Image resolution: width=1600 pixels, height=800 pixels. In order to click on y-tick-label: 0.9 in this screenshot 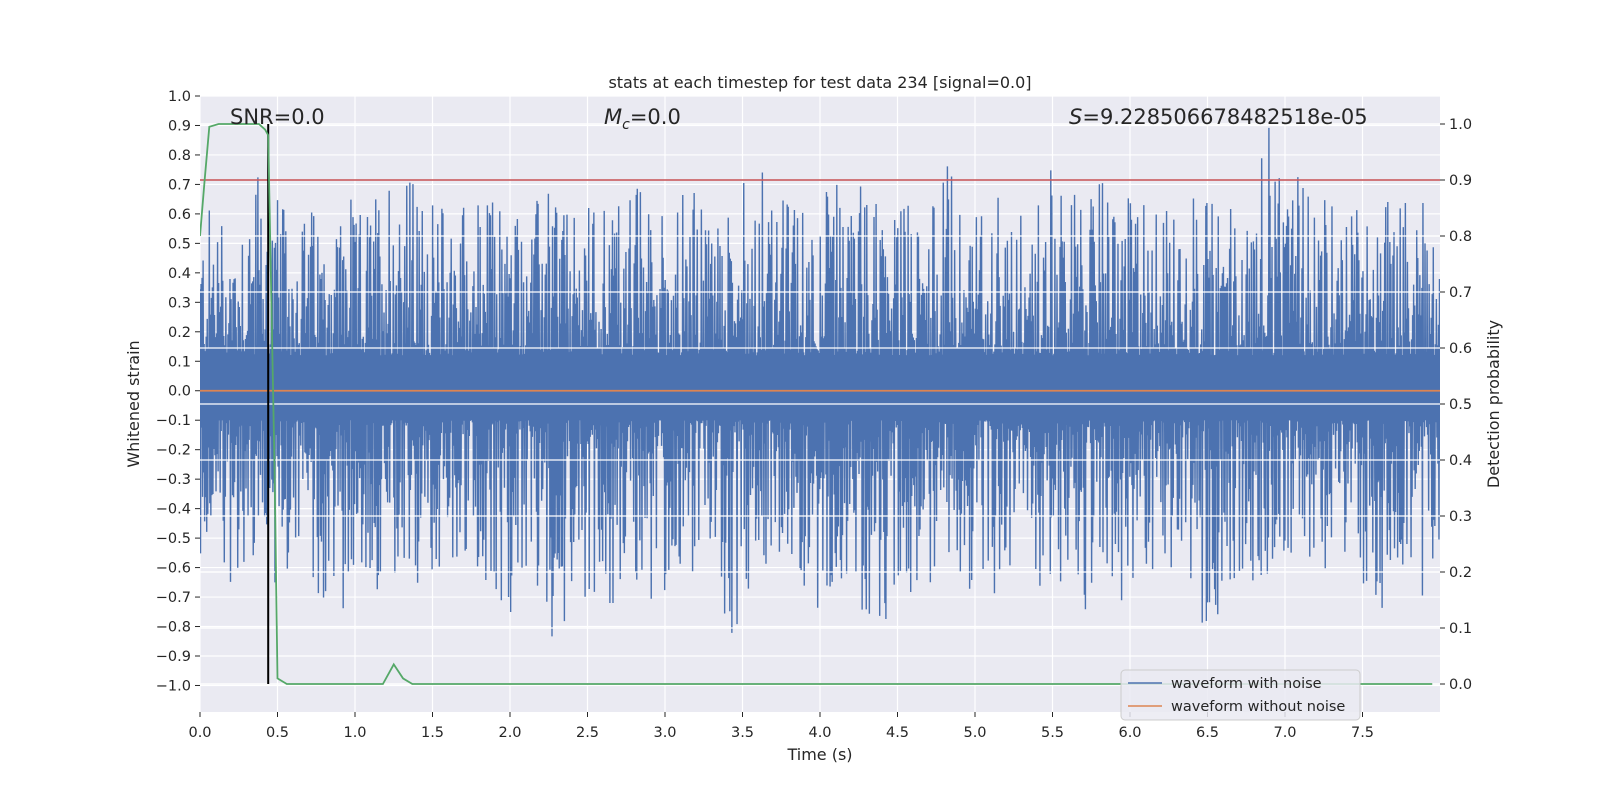, I will do `click(179, 126)`.